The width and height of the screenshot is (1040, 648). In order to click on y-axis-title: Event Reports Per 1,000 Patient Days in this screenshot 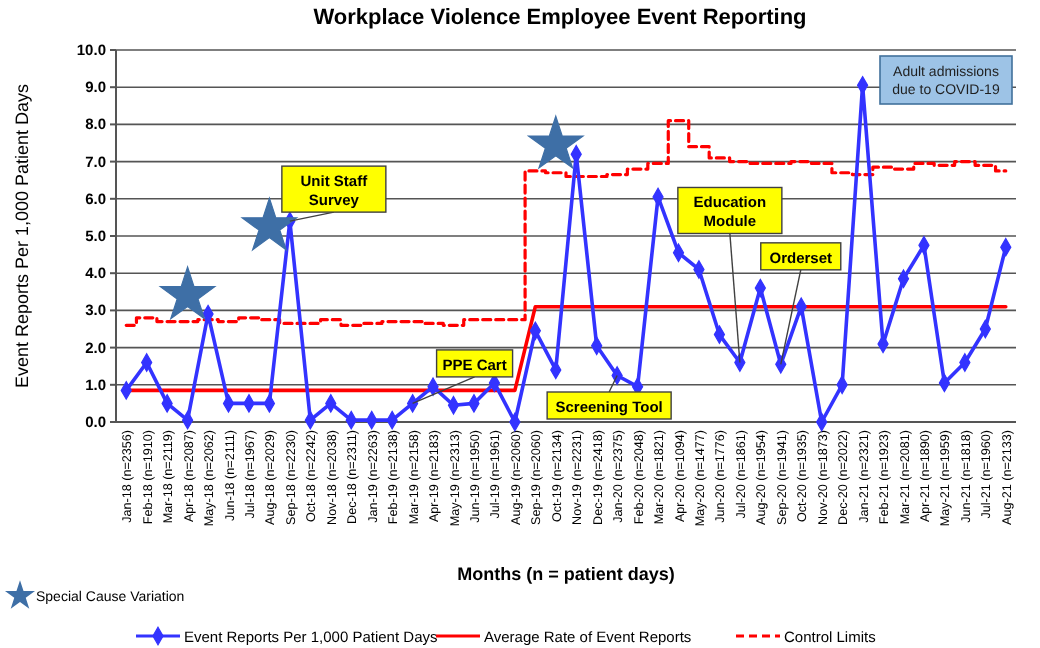, I will do `click(22, 235)`.